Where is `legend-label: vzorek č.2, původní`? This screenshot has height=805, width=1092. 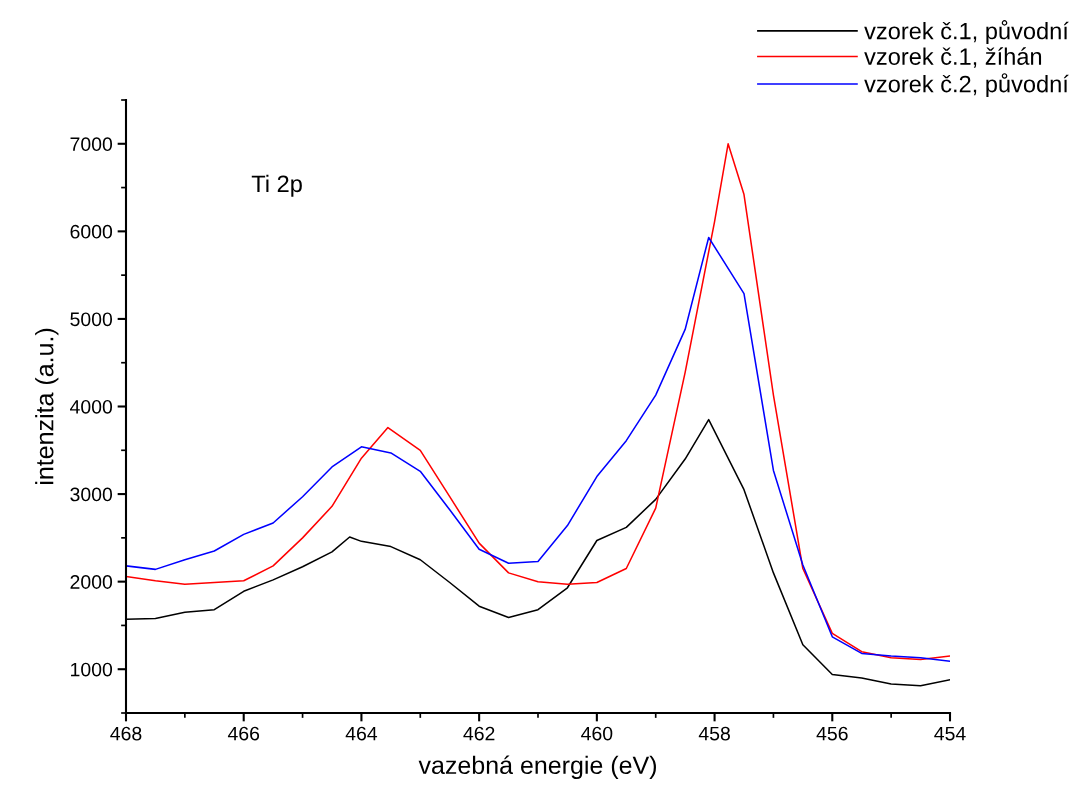
legend-label: vzorek č.2, původní is located at coordinates (966, 85).